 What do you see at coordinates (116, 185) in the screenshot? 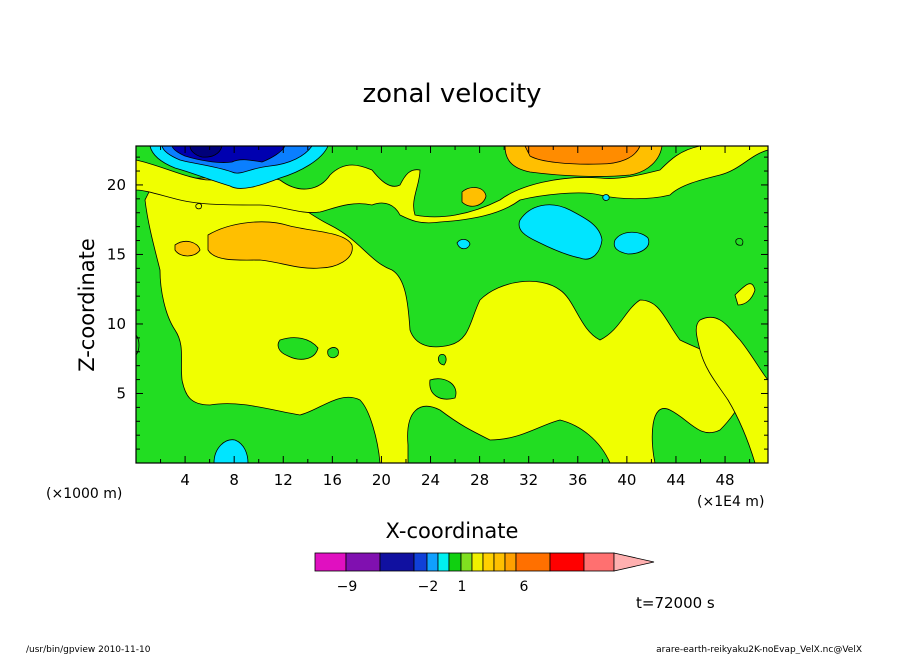
I see `y-tick-label: 20` at bounding box center [116, 185].